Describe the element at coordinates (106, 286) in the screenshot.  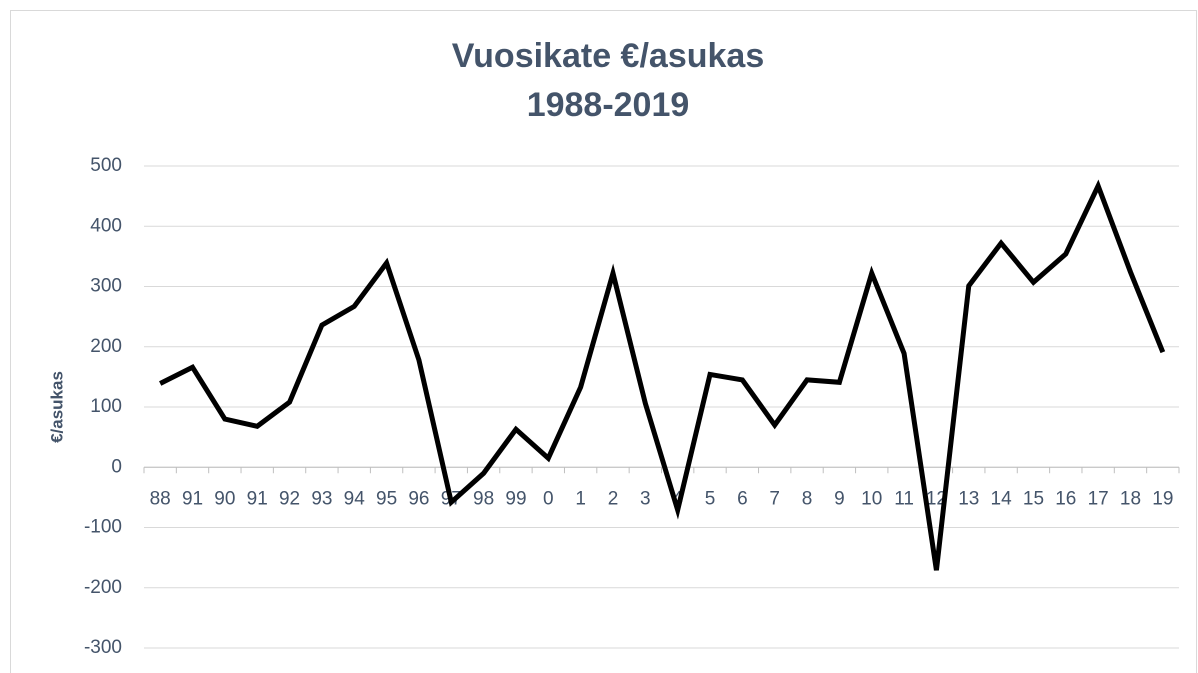
I see `y-tick-label: 300` at that location.